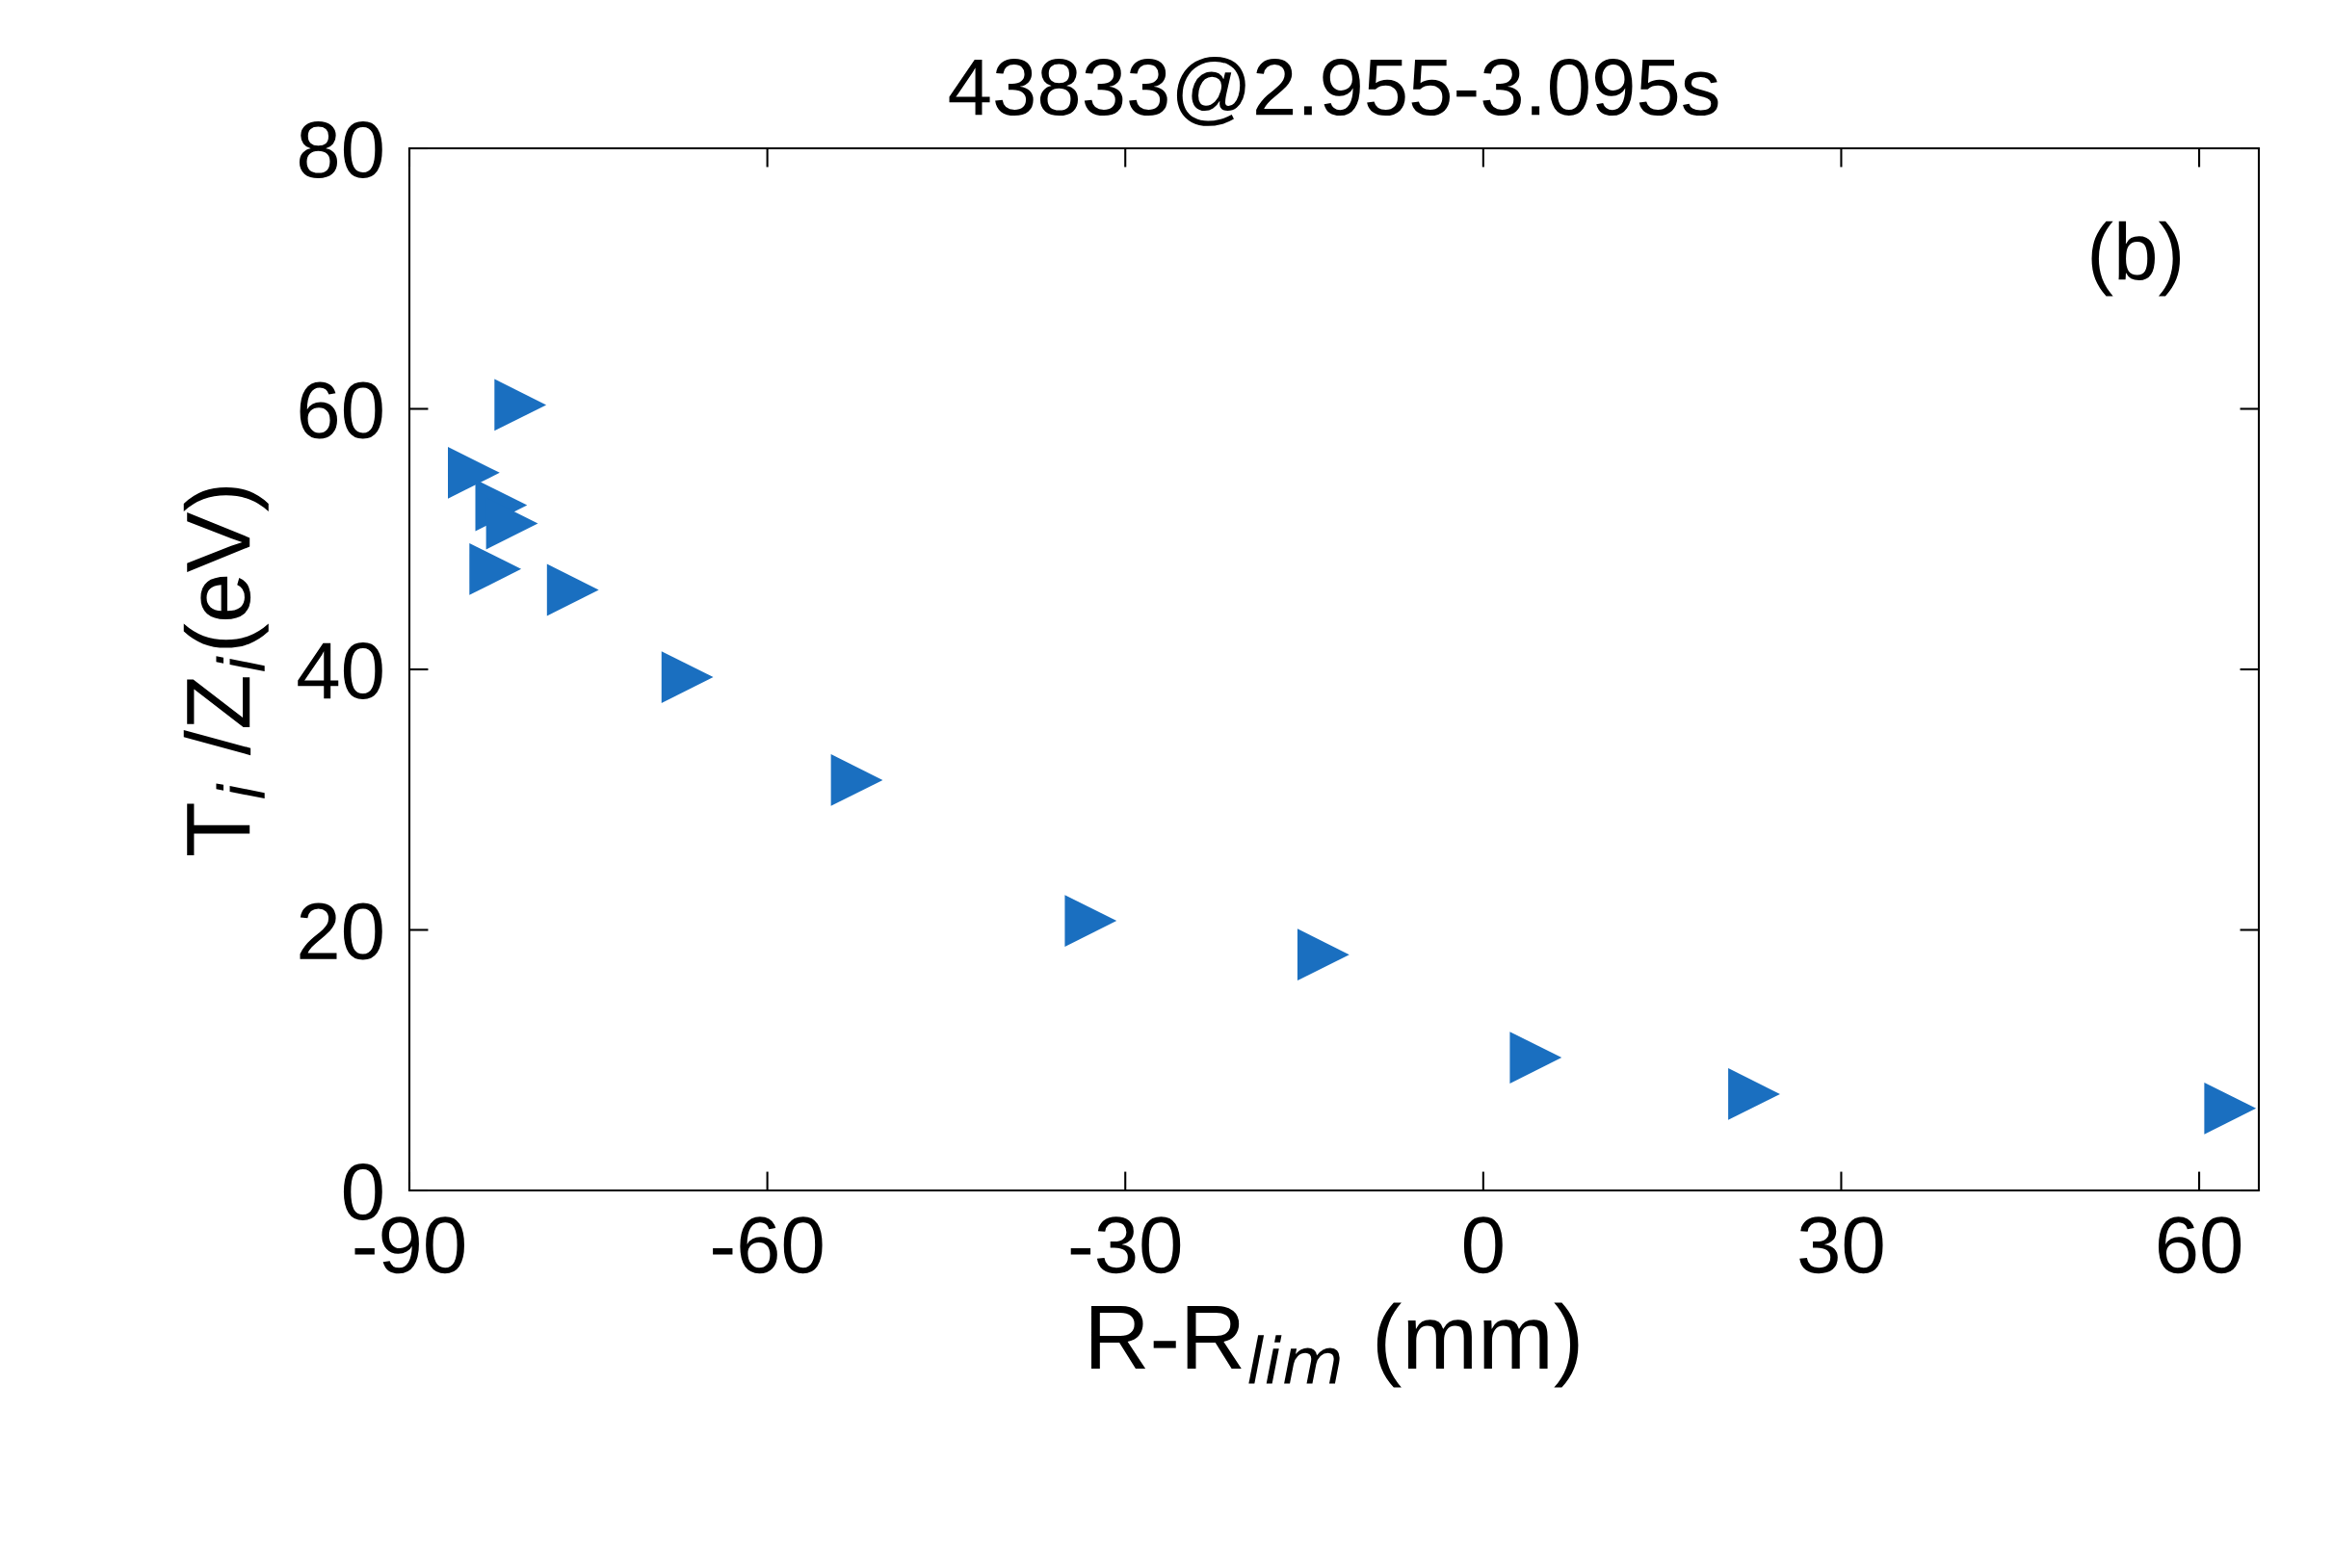  Describe the element at coordinates (1841, 1245) in the screenshot. I see `x-tick-label: 30` at that location.